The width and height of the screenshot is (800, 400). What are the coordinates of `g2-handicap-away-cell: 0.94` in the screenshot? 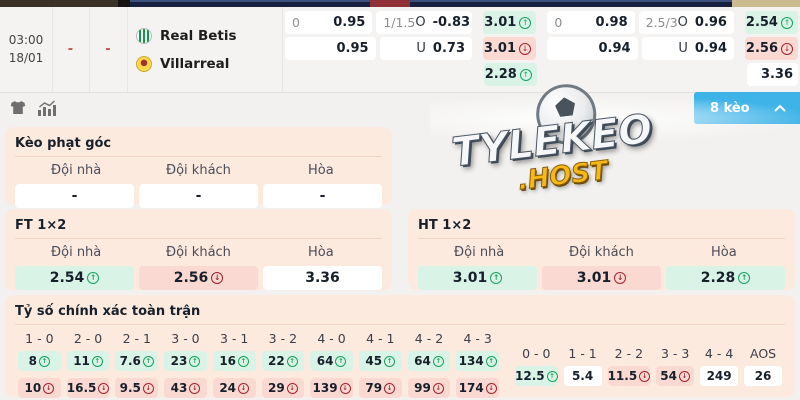 It's located at (592, 48).